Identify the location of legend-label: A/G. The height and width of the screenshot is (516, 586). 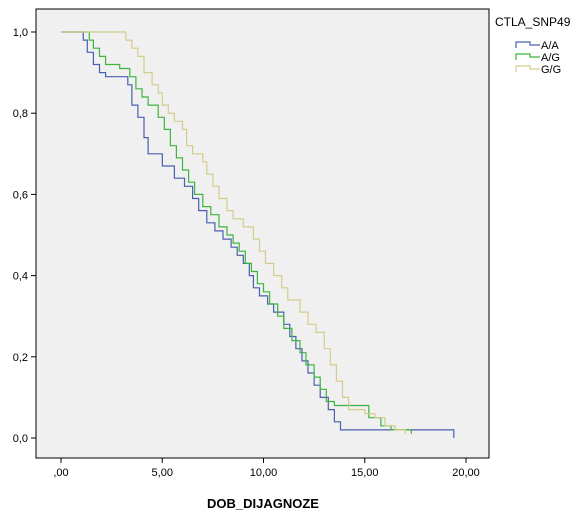
(550, 58).